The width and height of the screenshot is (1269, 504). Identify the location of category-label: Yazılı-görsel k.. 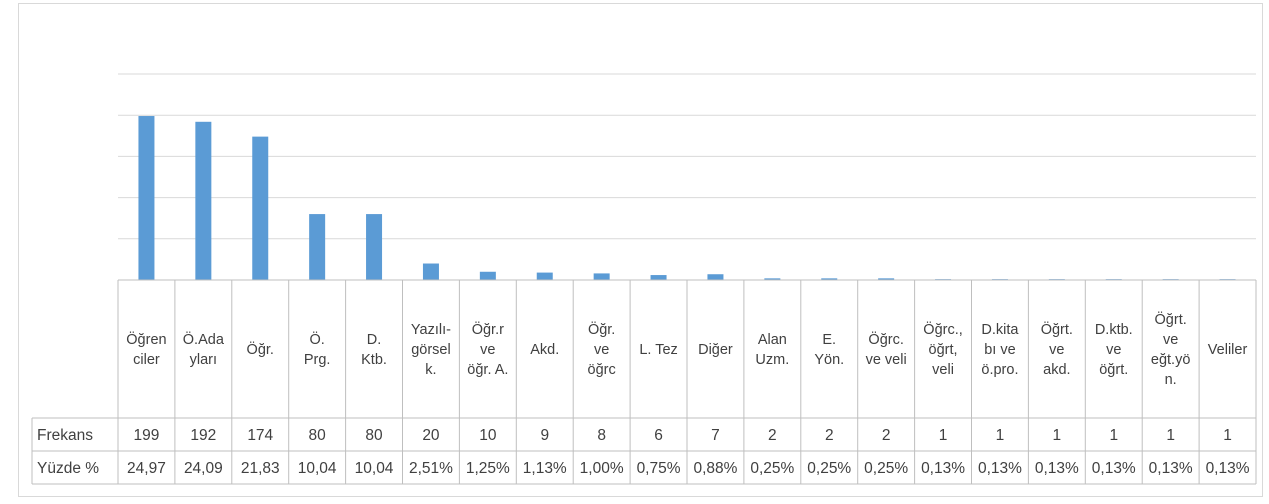
(431, 350).